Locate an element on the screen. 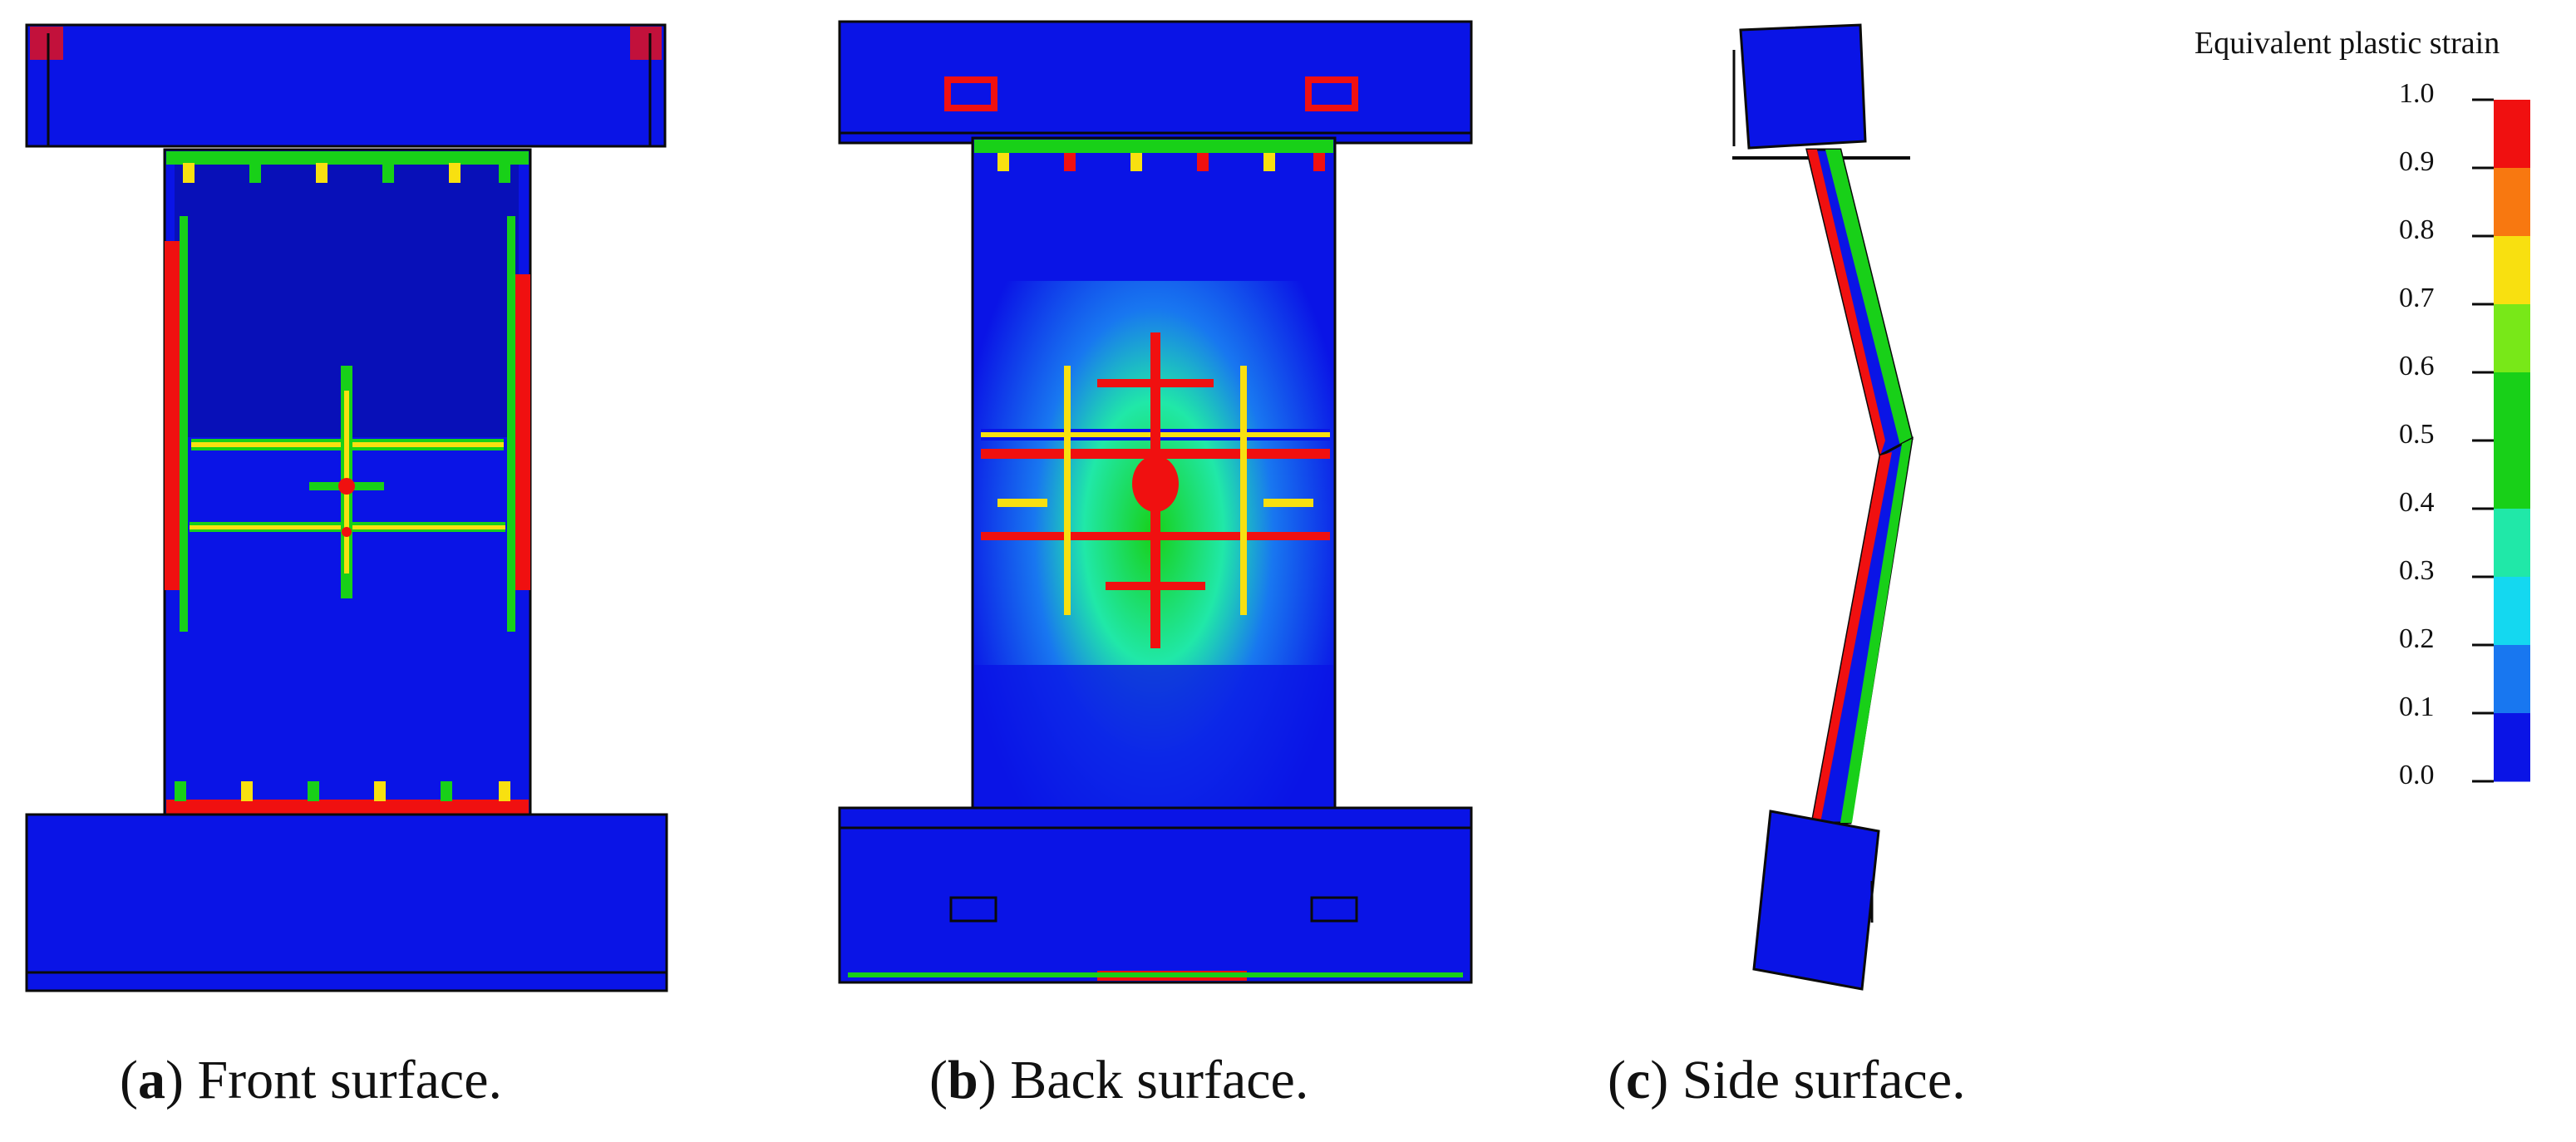 This screenshot has width=2576, height=1142. legend-tick-label: 1.0 is located at coordinates (2417, 93).